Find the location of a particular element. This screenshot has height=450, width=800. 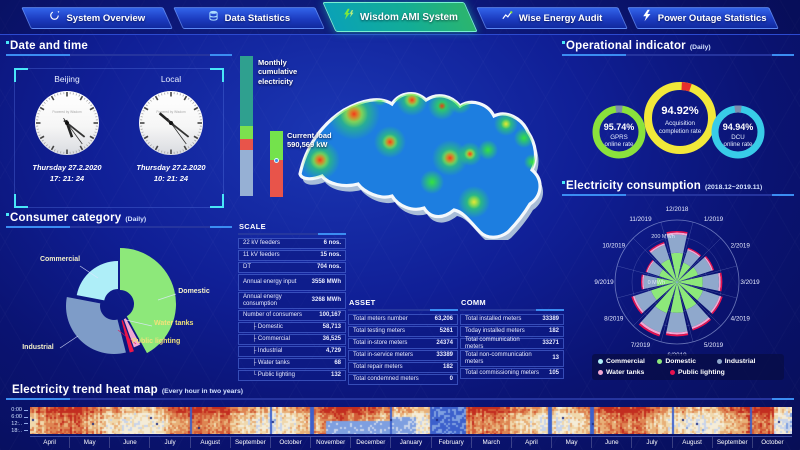

heatmap-month-label: July is located at coordinates (651, 442).